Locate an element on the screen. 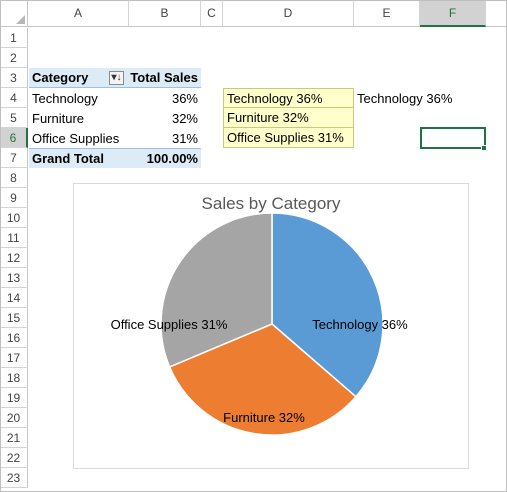  row-header-12: 12 is located at coordinates (14, 258).